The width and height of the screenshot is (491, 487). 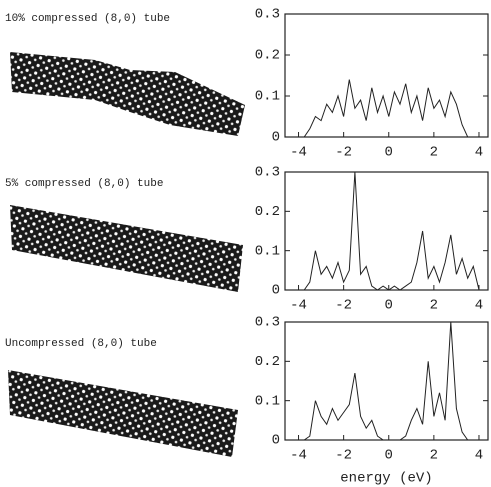 What do you see at coordinates (386, 479) in the screenshot?
I see `x-axis-label: energy (eV)` at bounding box center [386, 479].